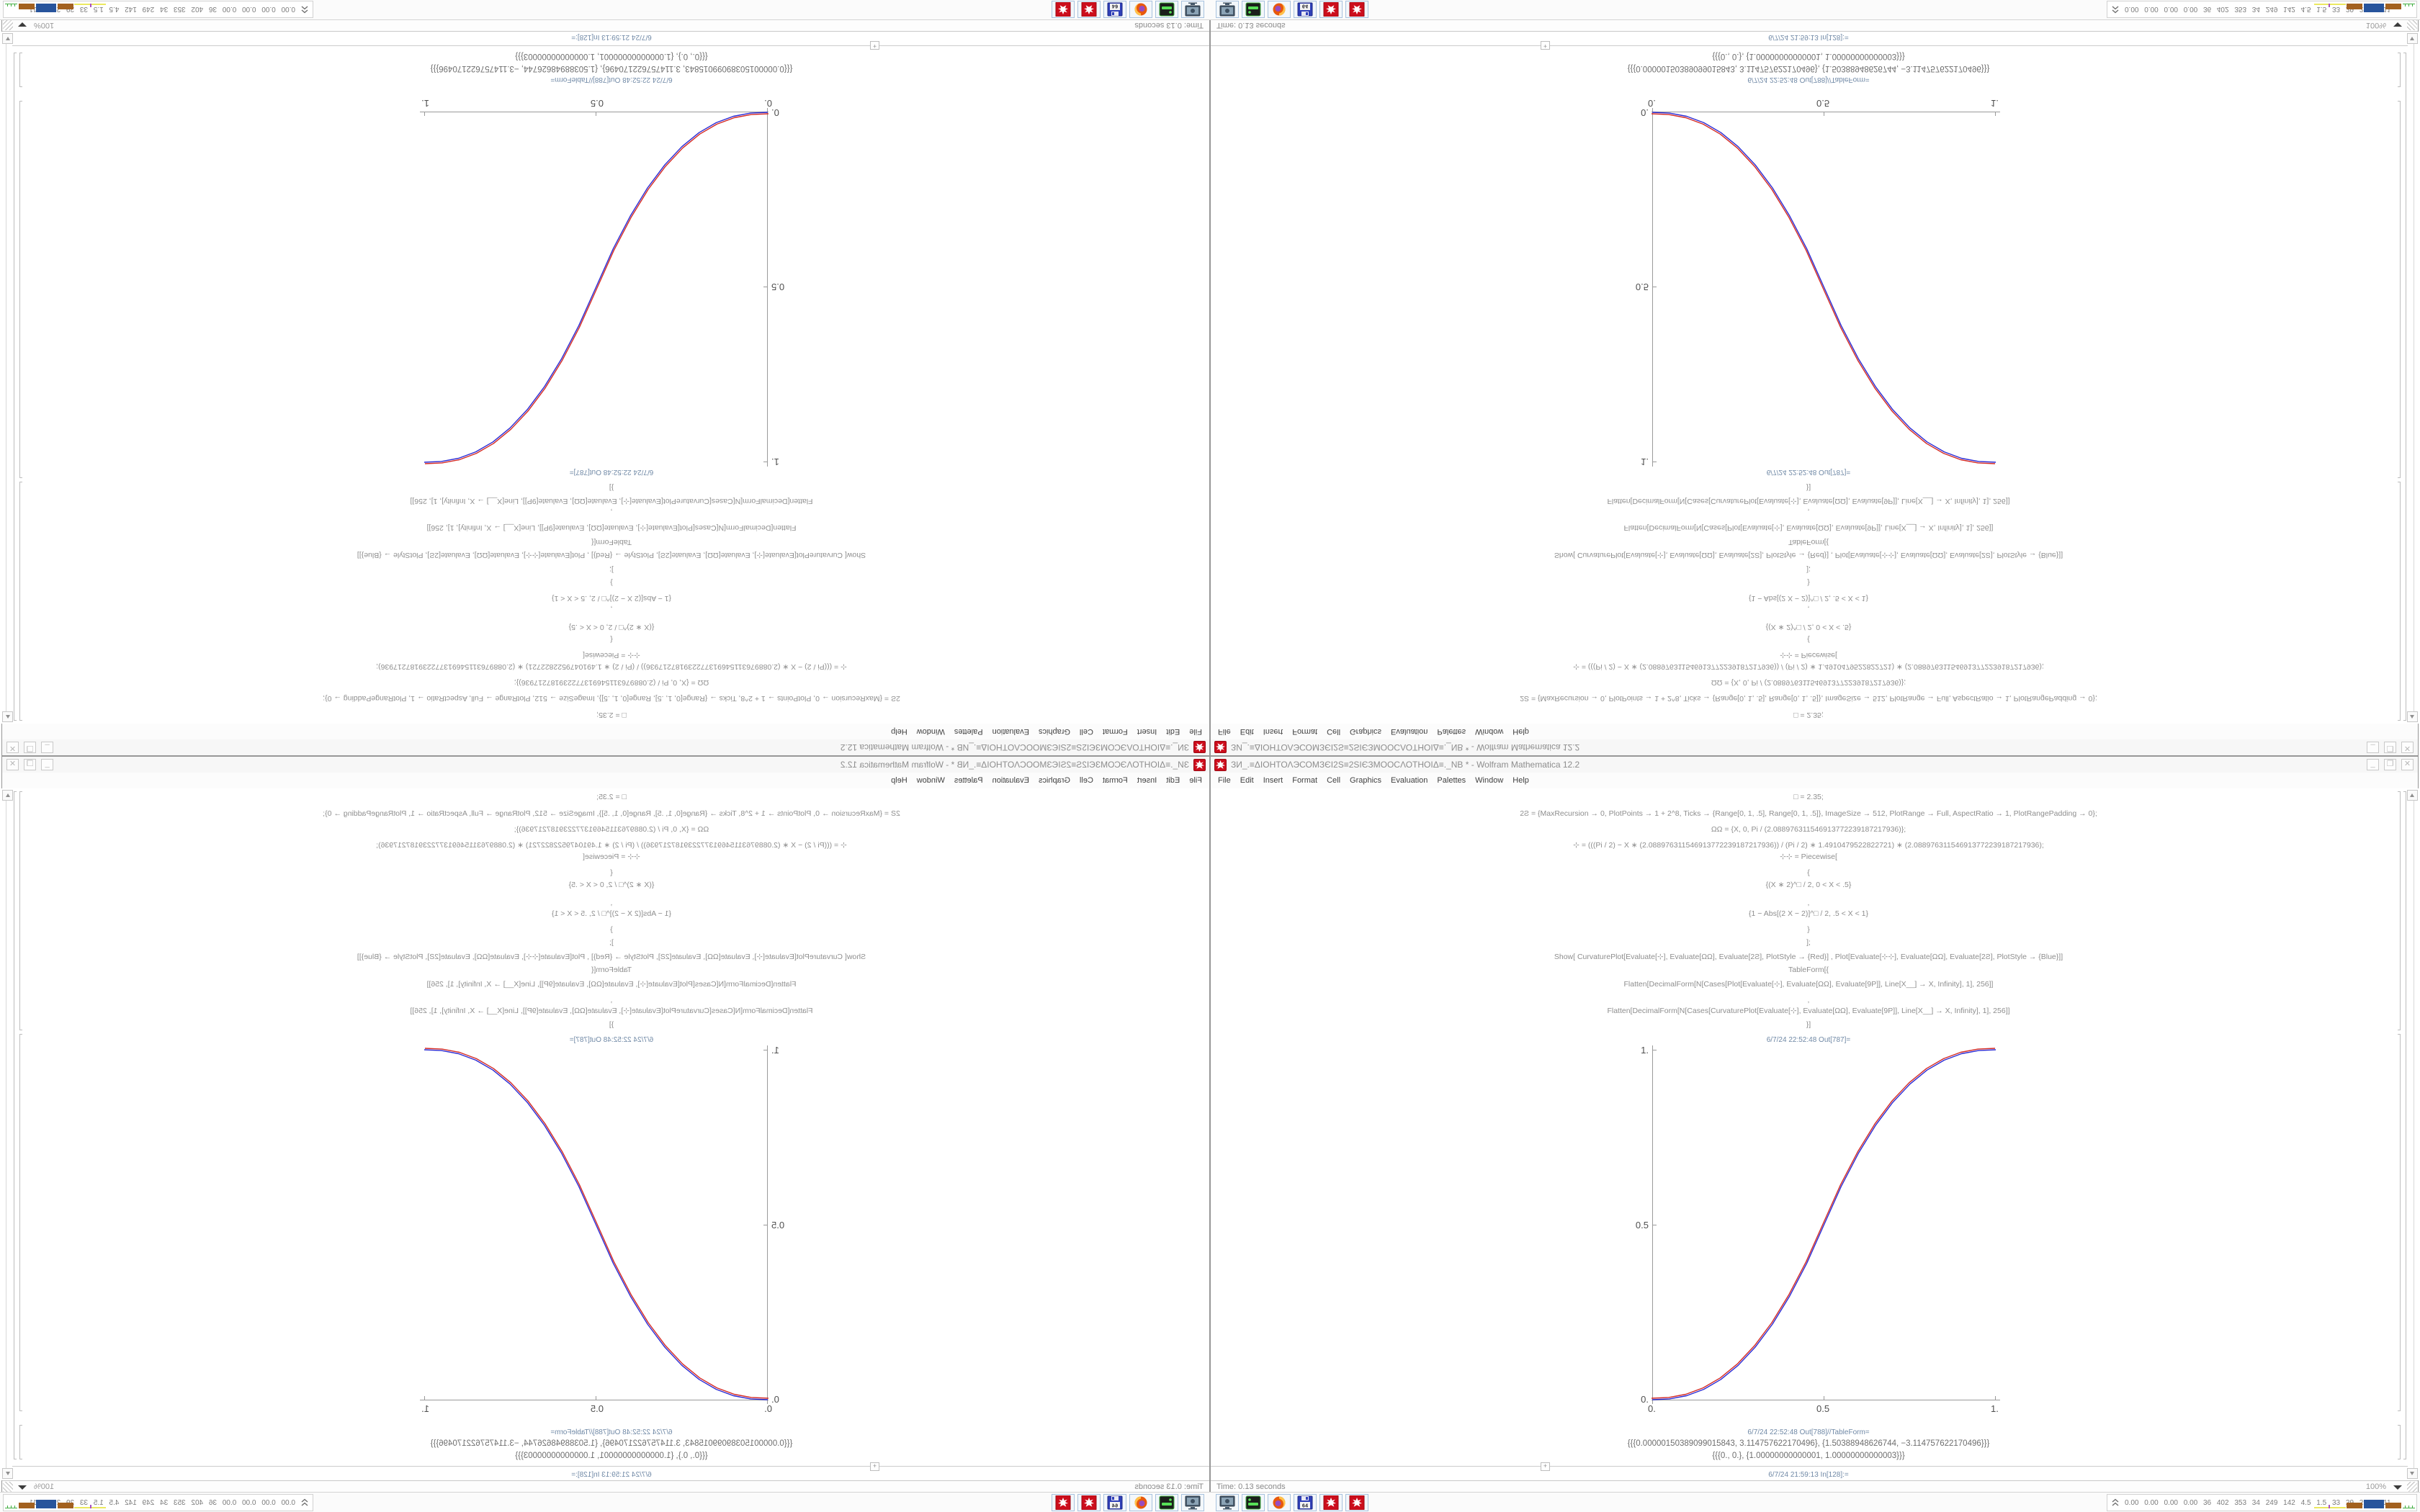  What do you see at coordinates (44, 1486) in the screenshot?
I see `zoom-level: 100%` at bounding box center [44, 1486].